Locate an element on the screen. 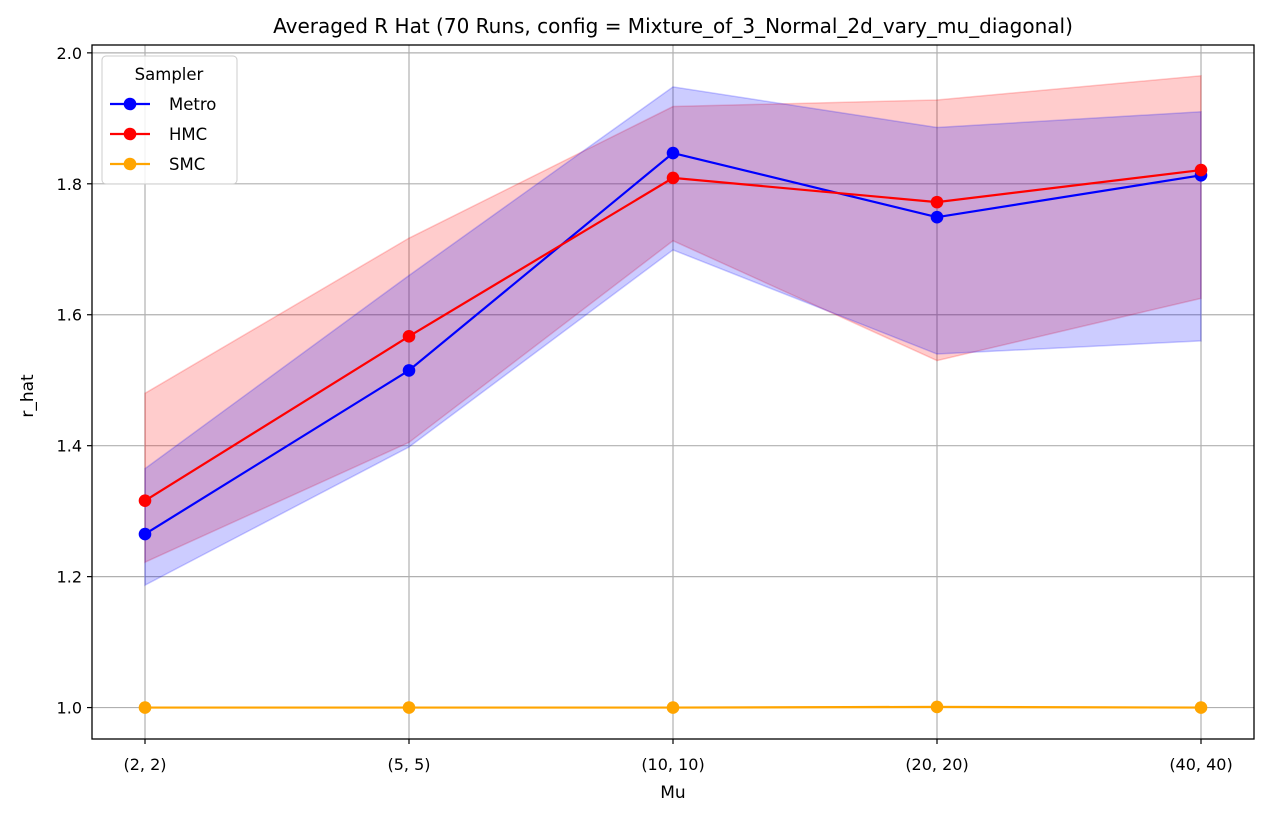 This screenshot has width=1269, height=817. legend-title: Sampler is located at coordinates (169, 74).